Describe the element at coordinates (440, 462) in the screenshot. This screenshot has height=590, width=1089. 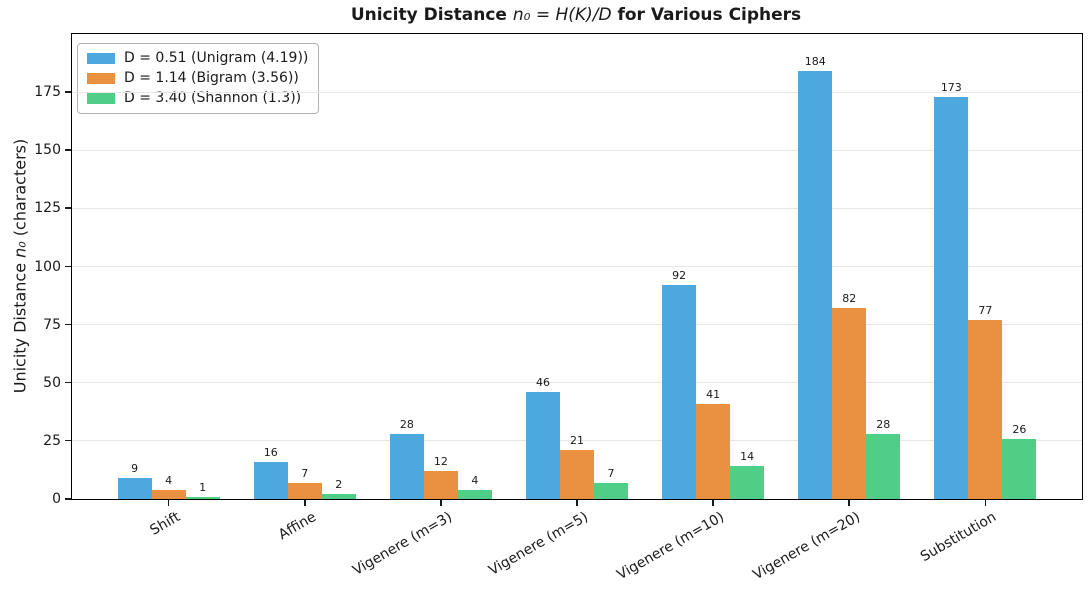
I see `bar-value-label: 12` at that location.